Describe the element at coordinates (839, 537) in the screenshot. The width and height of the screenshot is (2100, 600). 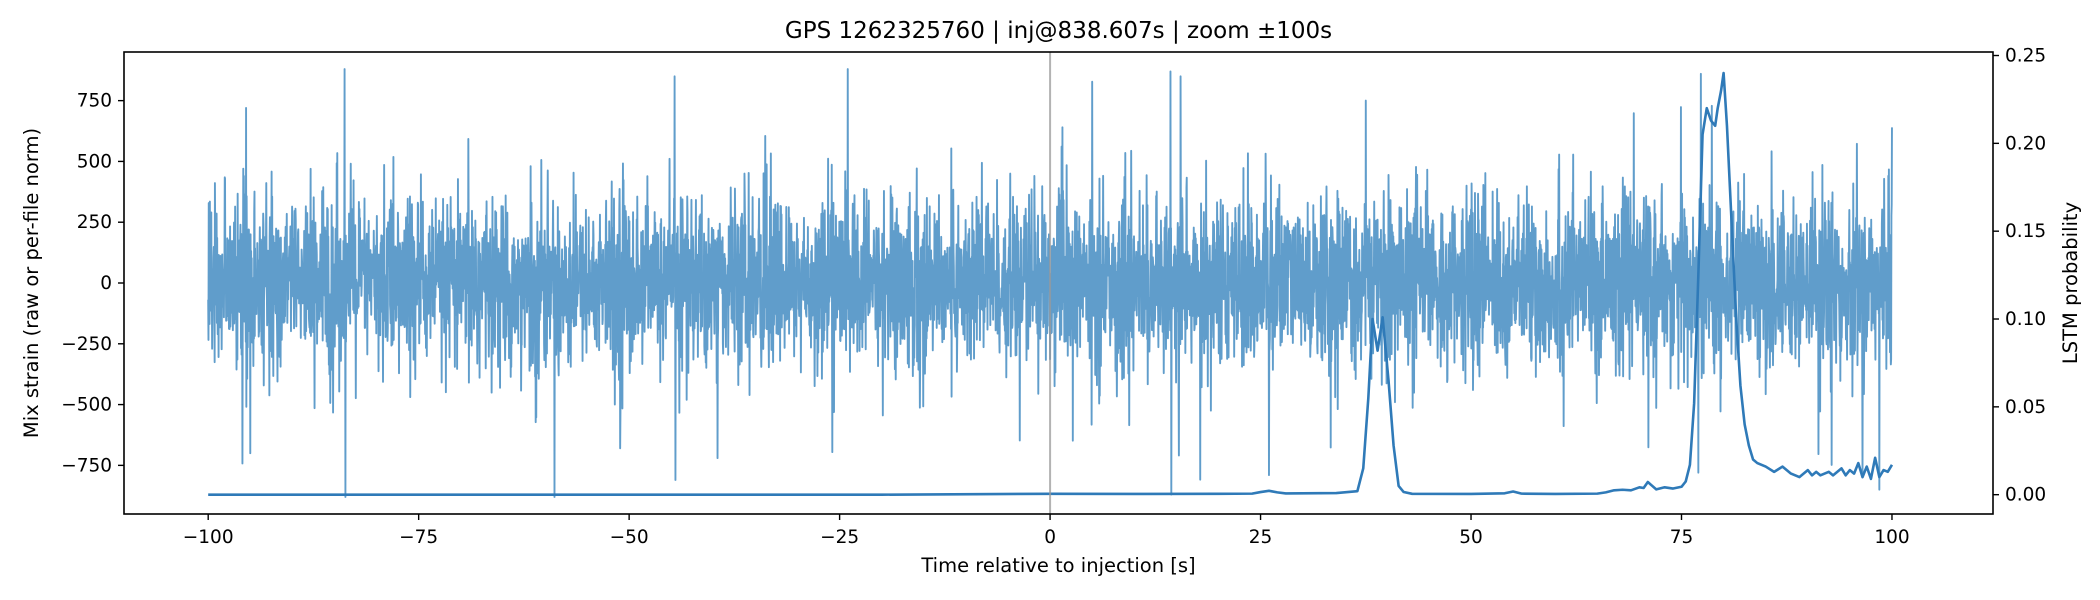
I see `x-tick-label: −25` at that location.